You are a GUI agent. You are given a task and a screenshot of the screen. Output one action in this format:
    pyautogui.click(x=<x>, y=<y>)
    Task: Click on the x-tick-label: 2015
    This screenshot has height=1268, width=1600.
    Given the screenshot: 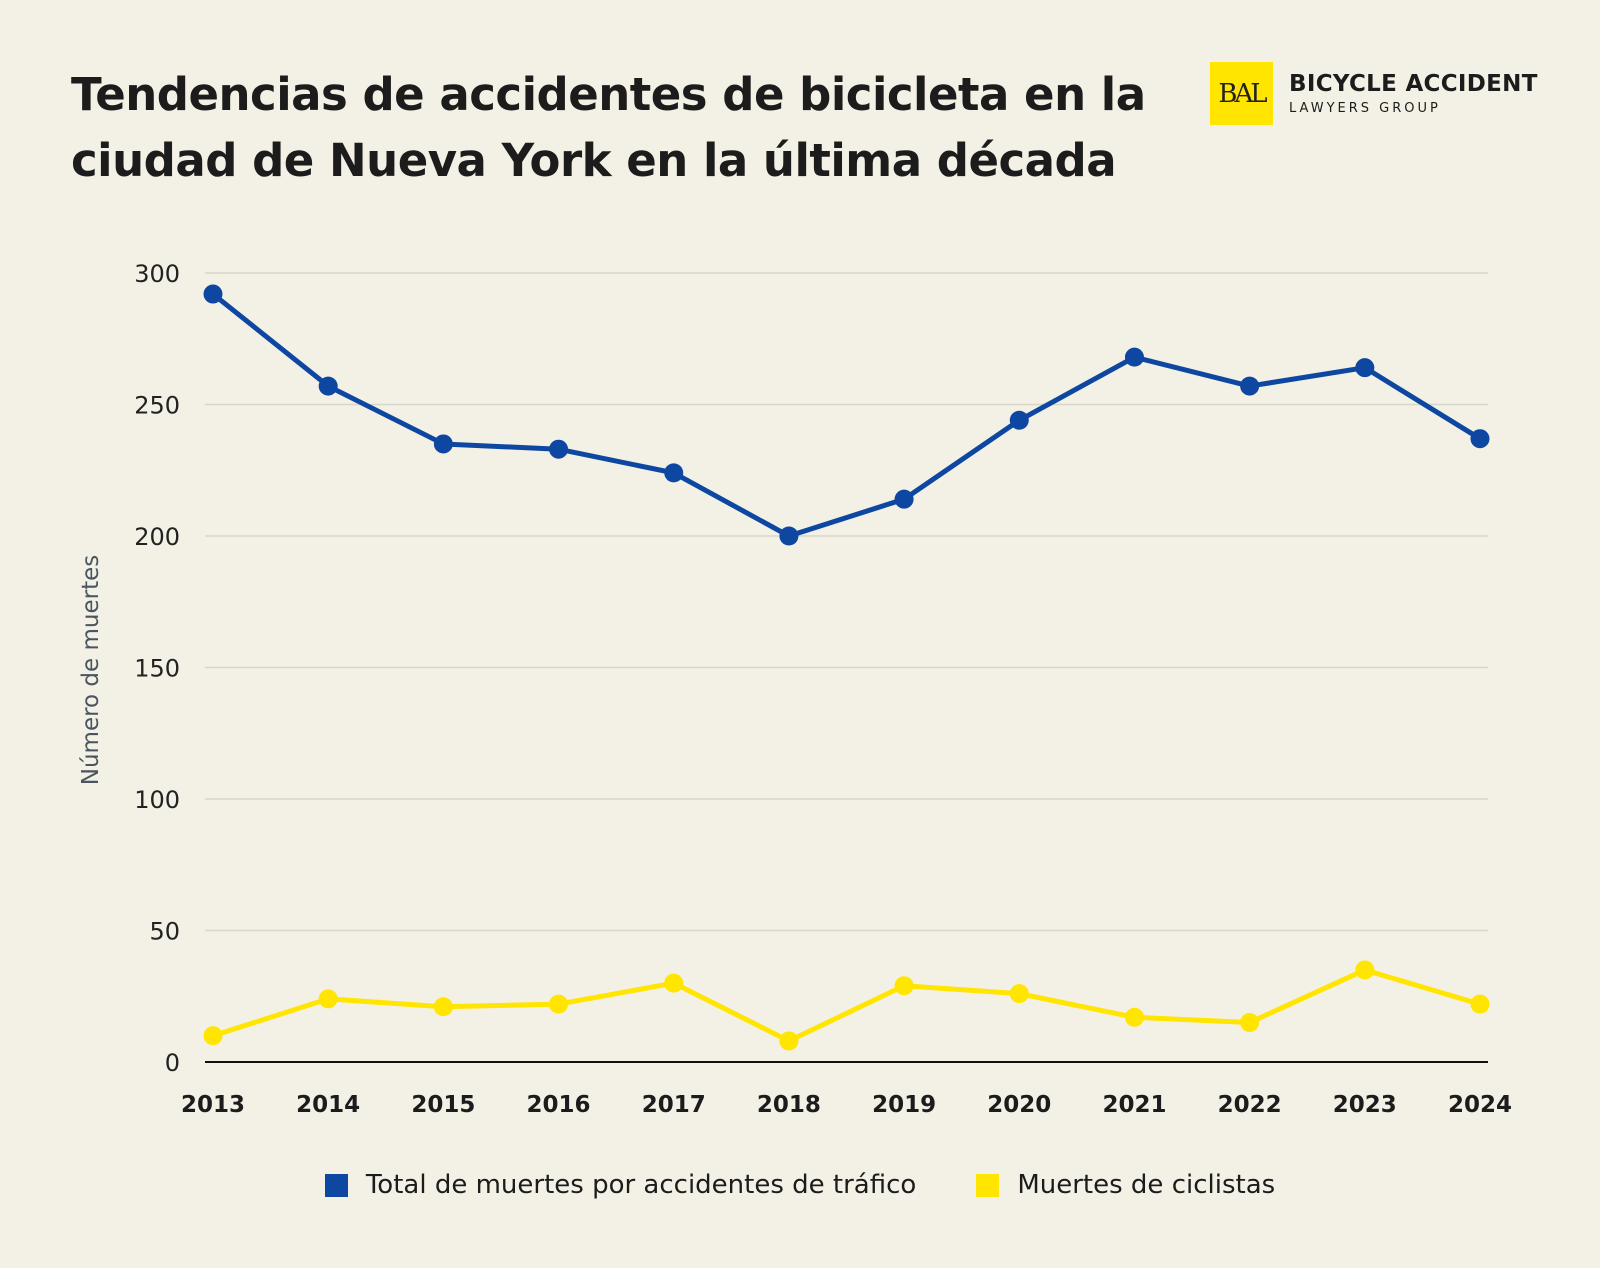 What is the action you would take?
    pyautogui.click(x=443, y=1105)
    